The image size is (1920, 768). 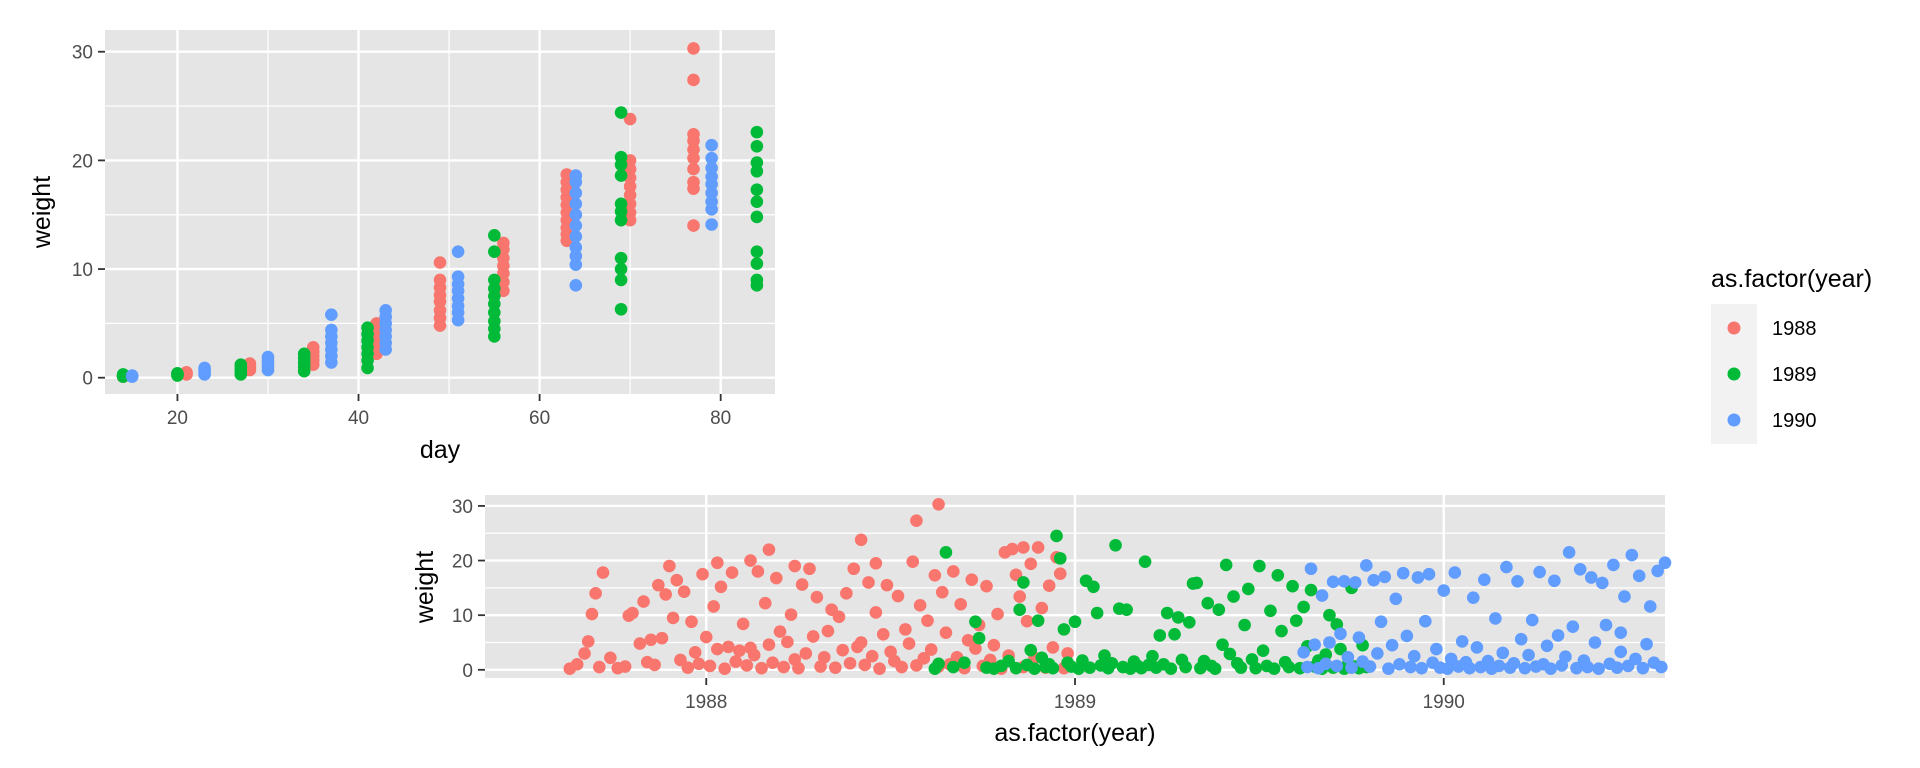 I want to click on x-tick-label: 80, so click(x=720, y=418).